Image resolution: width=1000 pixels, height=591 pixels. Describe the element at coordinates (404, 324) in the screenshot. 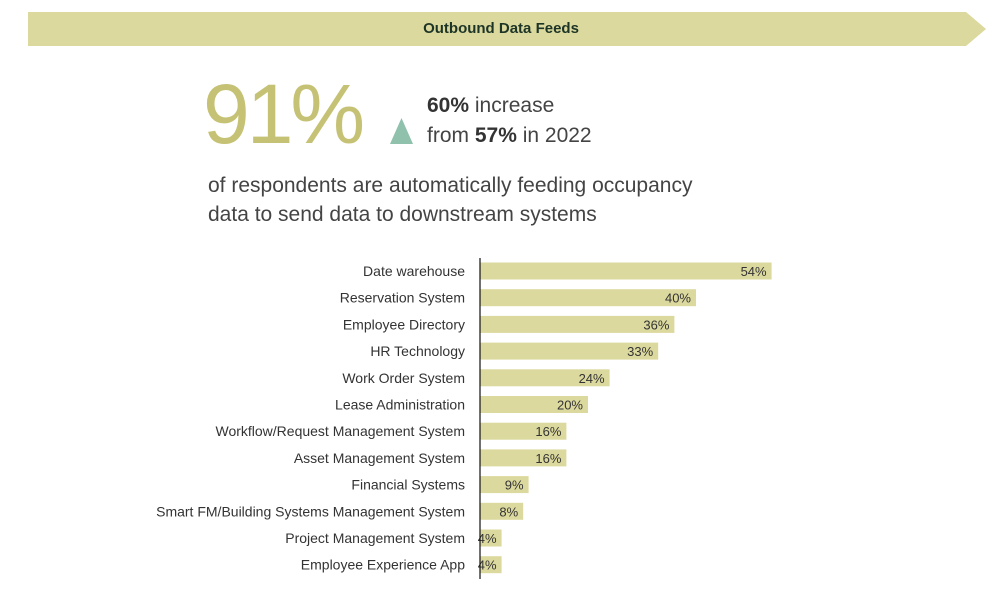

I see `category-label: Employee Directory` at that location.